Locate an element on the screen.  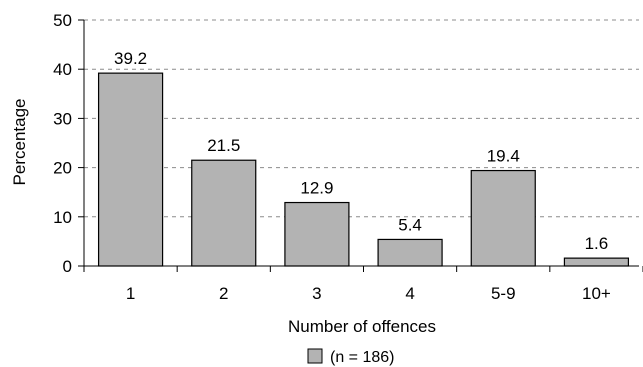
data-label: 39.2 is located at coordinates (130, 58).